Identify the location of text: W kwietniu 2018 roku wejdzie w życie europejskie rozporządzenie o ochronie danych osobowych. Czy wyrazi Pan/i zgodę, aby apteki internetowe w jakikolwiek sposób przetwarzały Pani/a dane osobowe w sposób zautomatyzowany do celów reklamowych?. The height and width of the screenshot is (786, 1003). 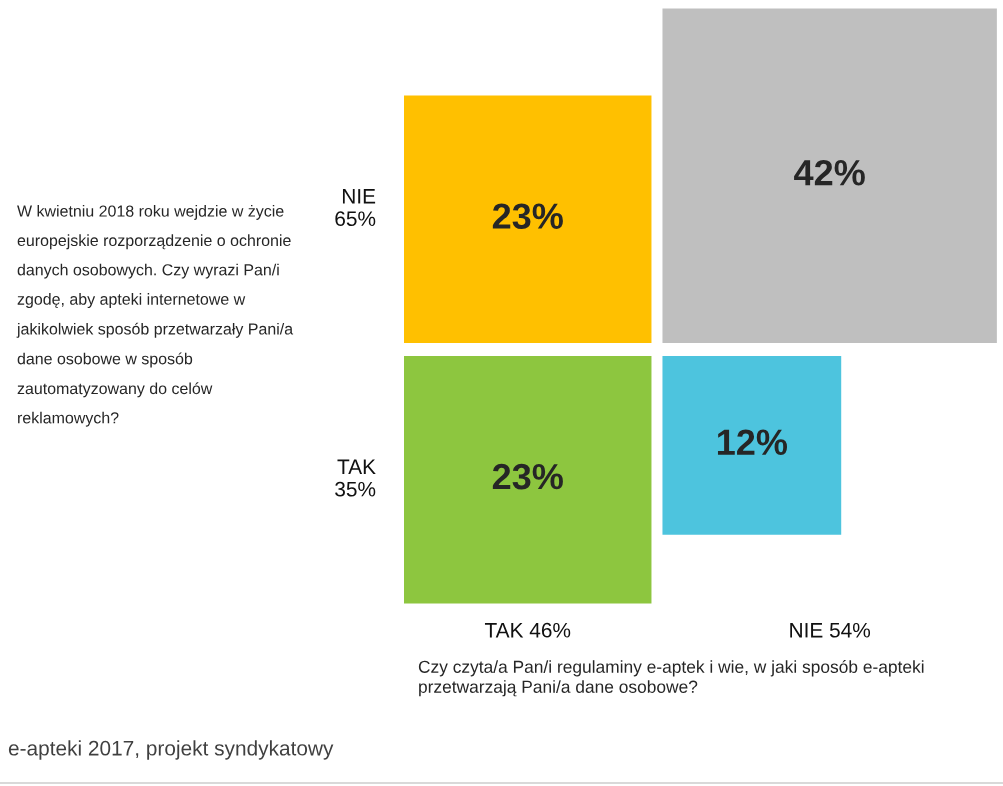
(155, 316).